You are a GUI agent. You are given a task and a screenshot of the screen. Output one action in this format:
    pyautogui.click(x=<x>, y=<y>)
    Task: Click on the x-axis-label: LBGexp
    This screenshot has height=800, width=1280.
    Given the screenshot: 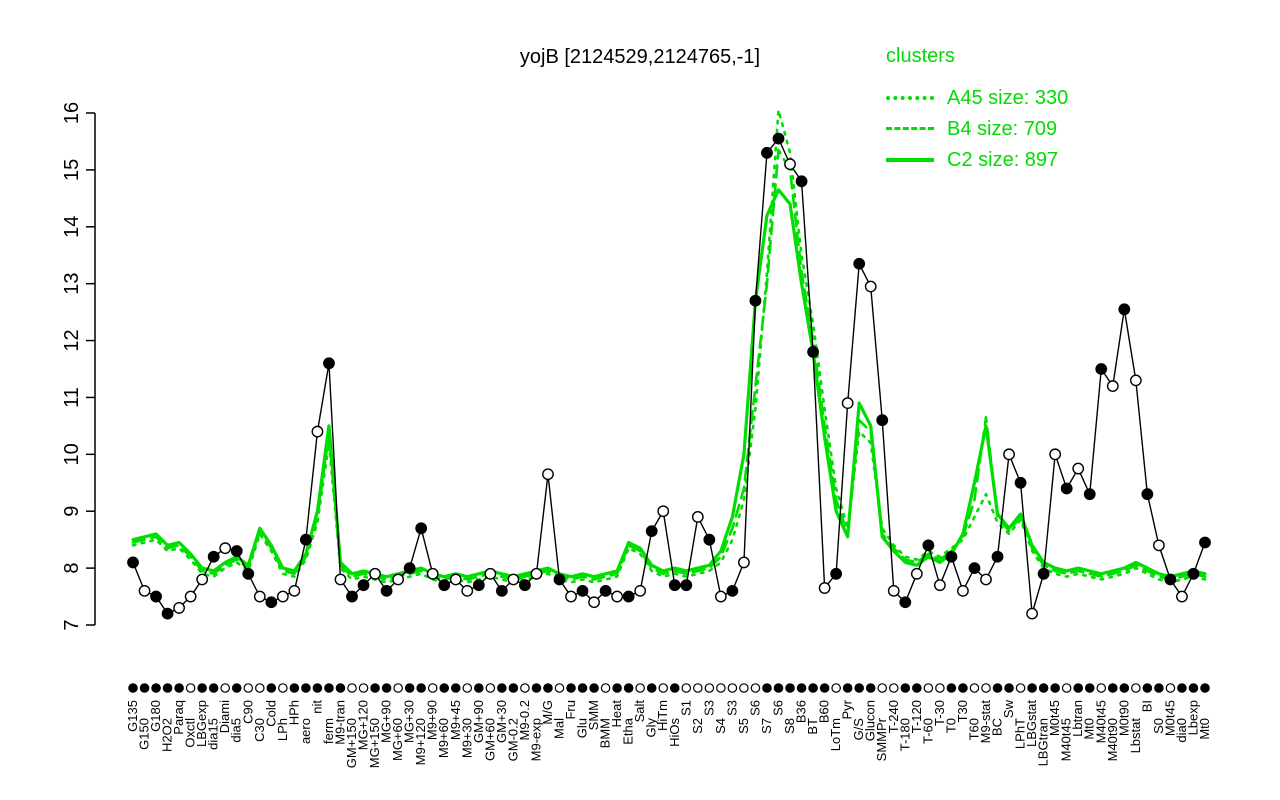 What is the action you would take?
    pyautogui.click(x=201, y=723)
    